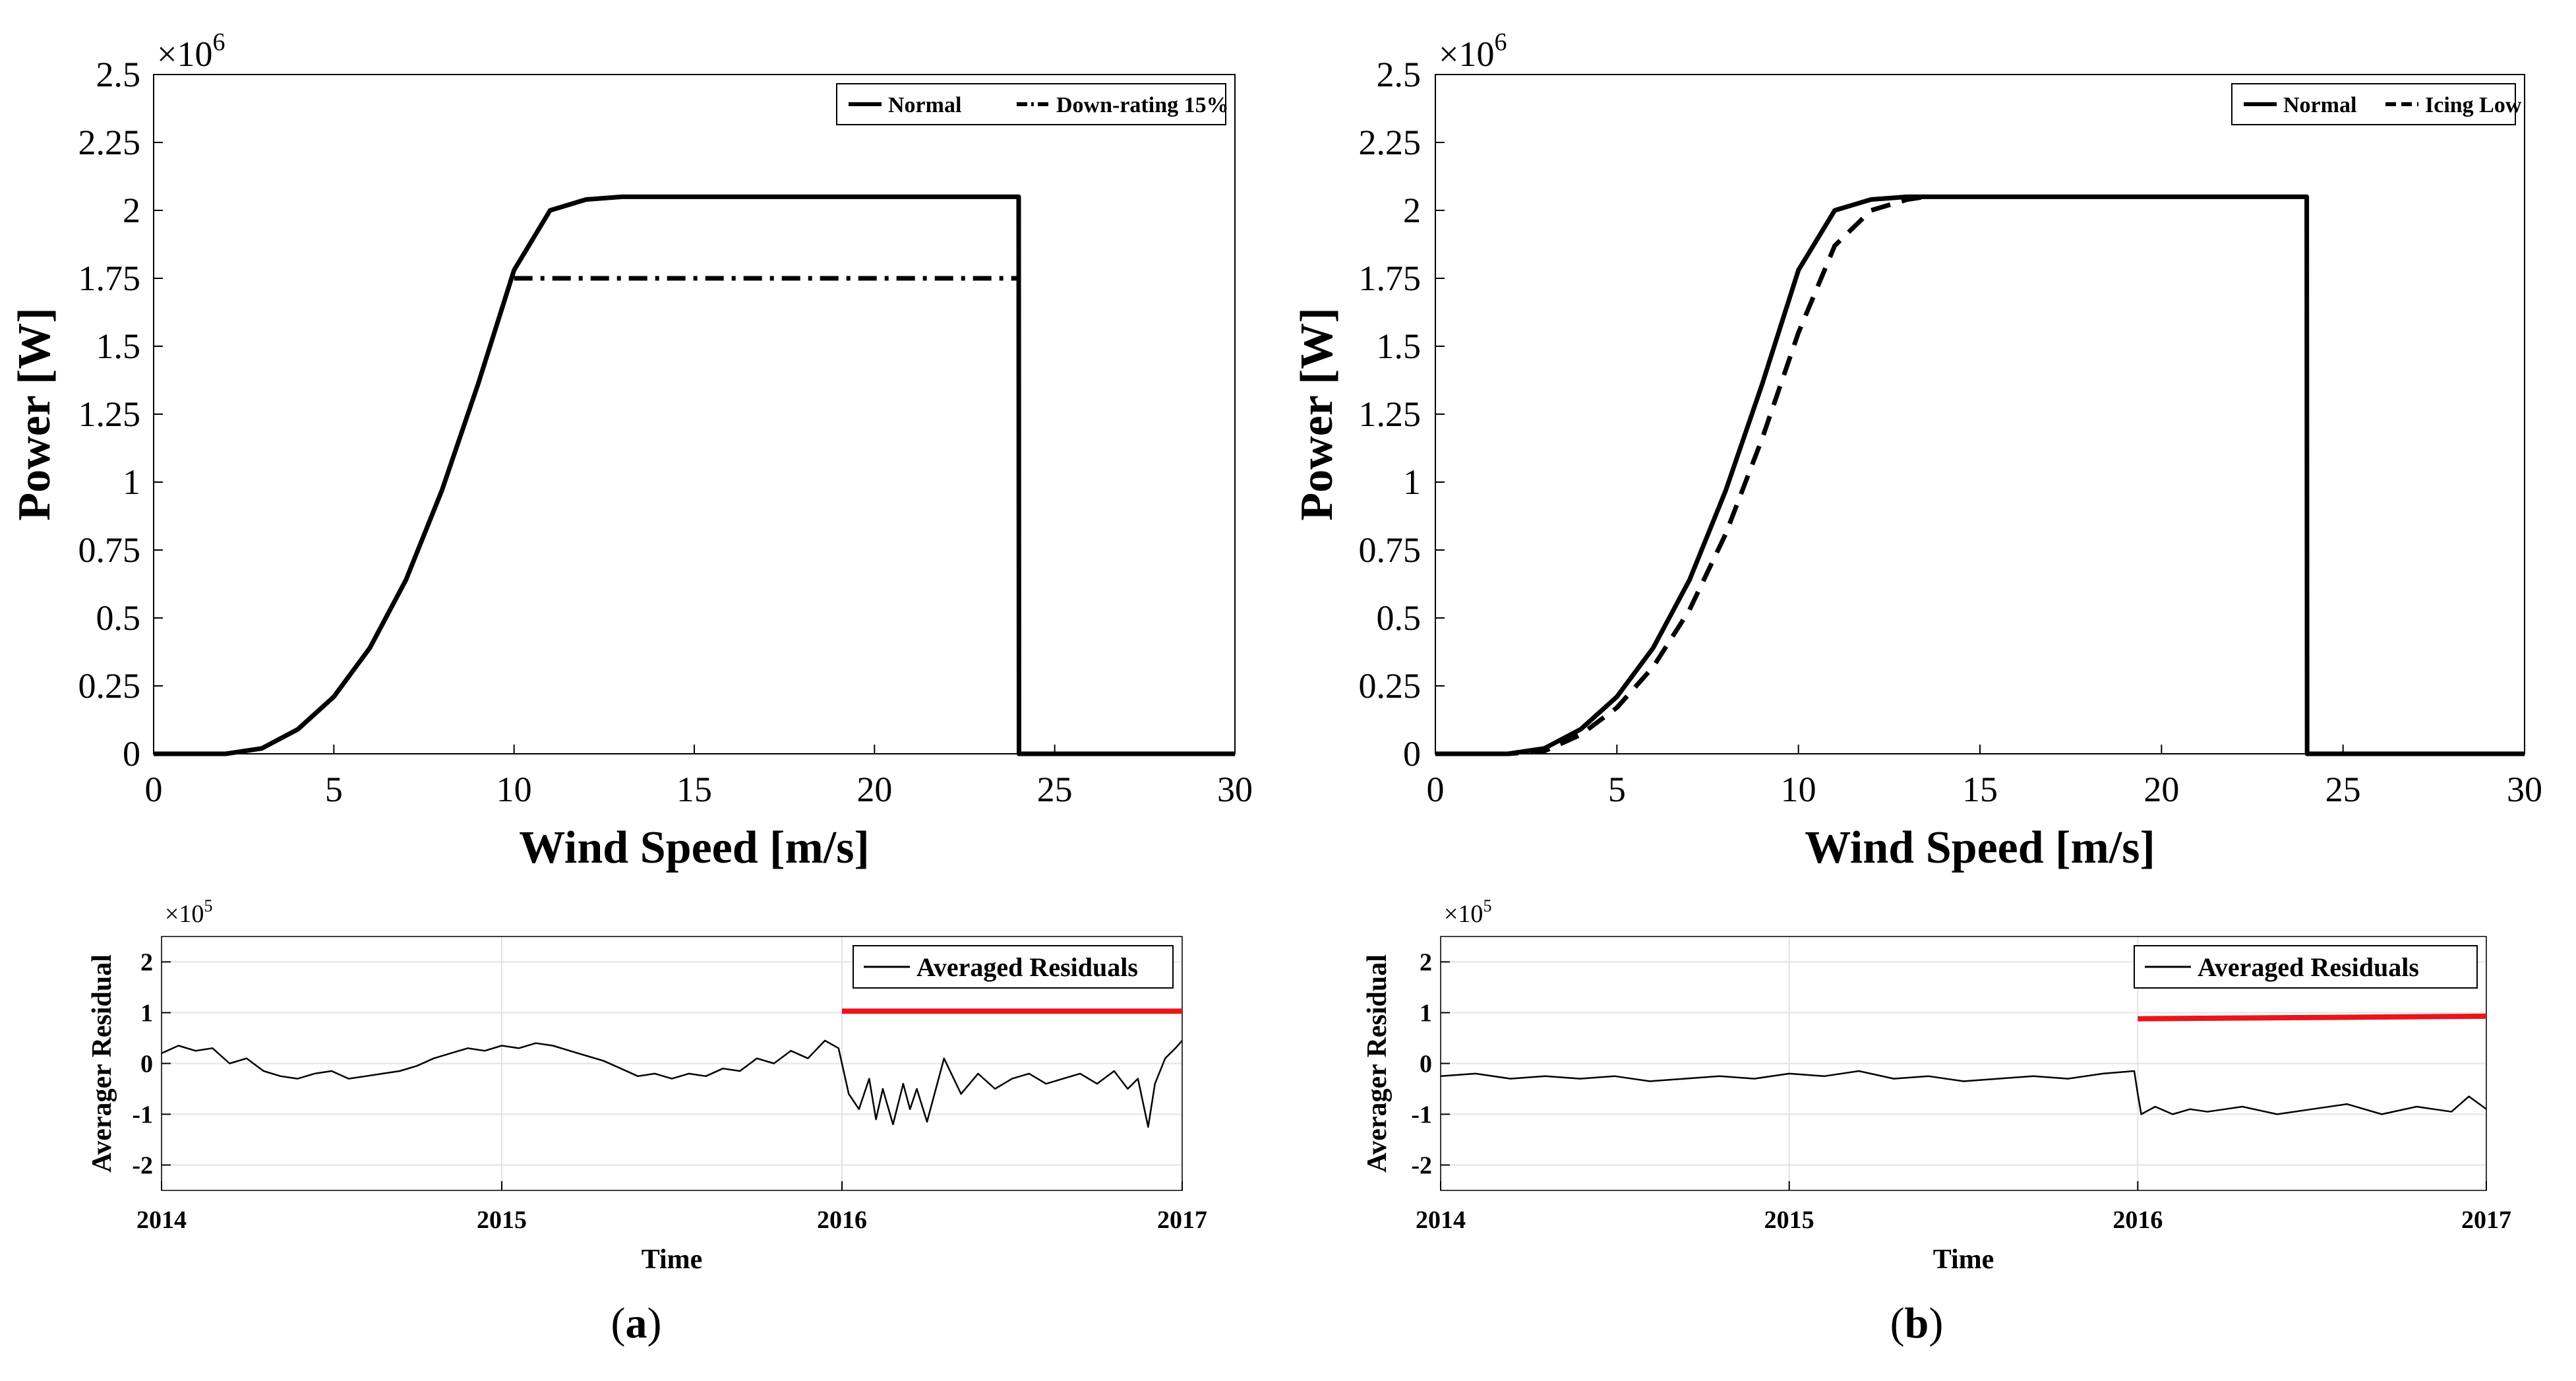  What do you see at coordinates (1466, 54) in the screenshot?
I see `power-curve-b-y-exponent-base: ×10` at bounding box center [1466, 54].